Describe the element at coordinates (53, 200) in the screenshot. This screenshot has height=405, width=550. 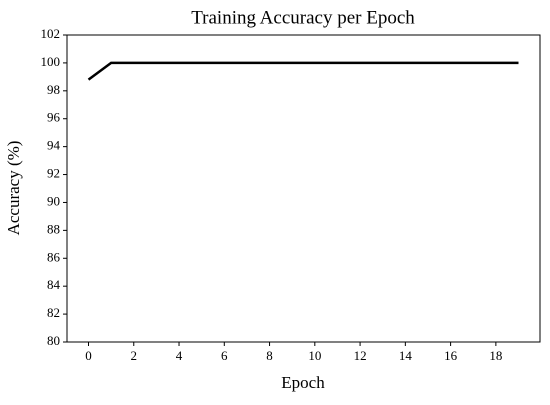
I see `y-tick-label: 90` at that location.